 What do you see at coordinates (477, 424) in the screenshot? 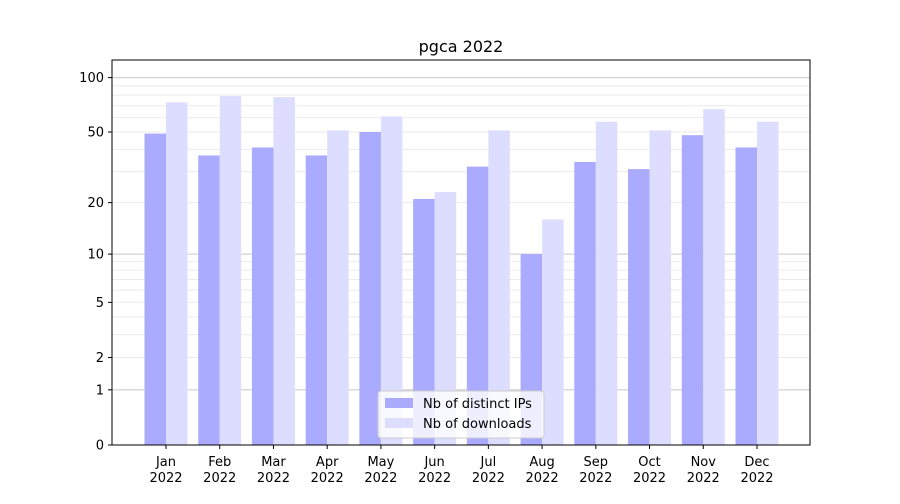
I see `legend-label: Nb of downloads` at bounding box center [477, 424].